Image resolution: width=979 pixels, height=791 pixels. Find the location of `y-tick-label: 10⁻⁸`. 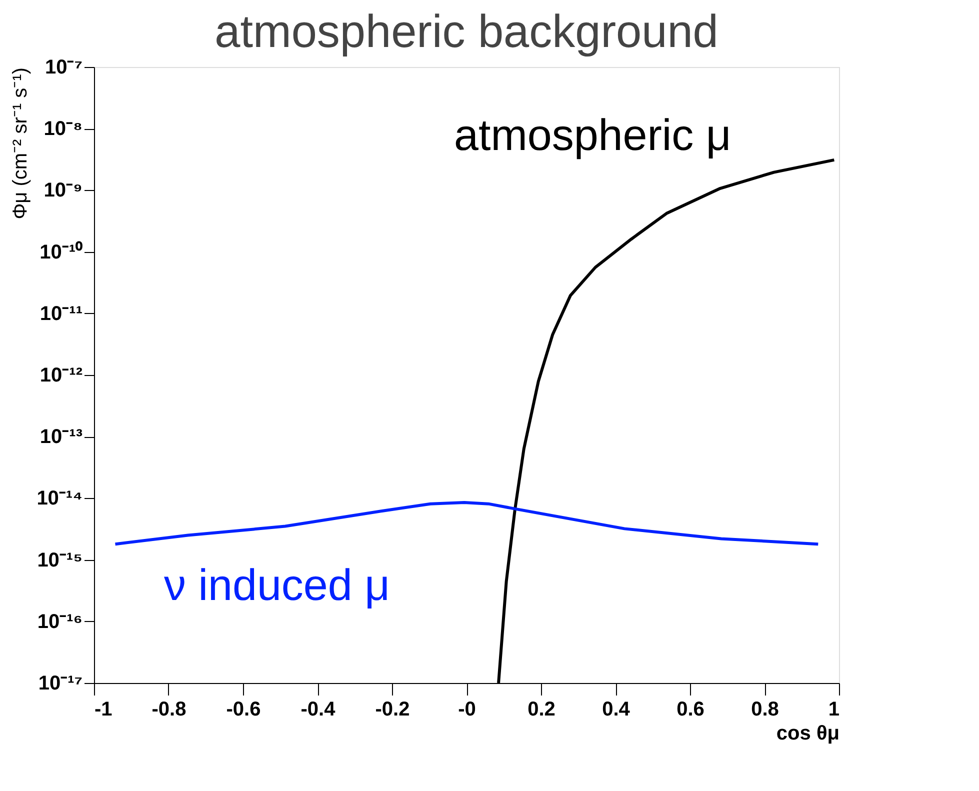

y-tick-label: 10⁻⁸ is located at coordinates (63, 129).